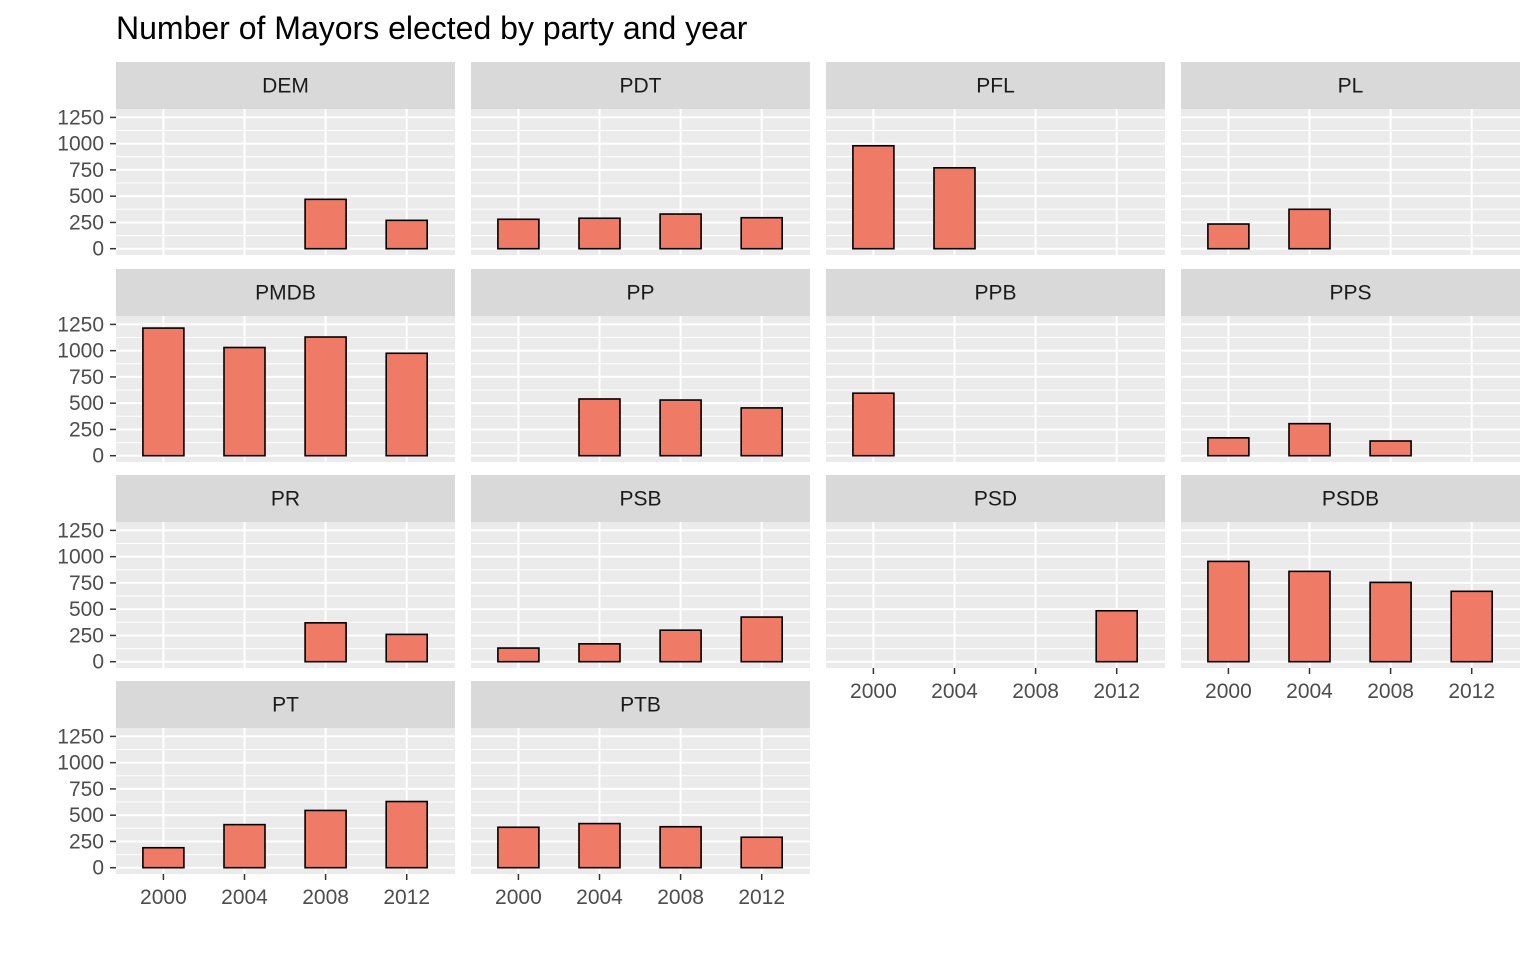 This screenshot has height=960, width=1536. Describe the element at coordinates (1350, 589) in the screenshot. I see `facet-panel-psdb: PSDB 2000 2004 2008 2012` at that location.